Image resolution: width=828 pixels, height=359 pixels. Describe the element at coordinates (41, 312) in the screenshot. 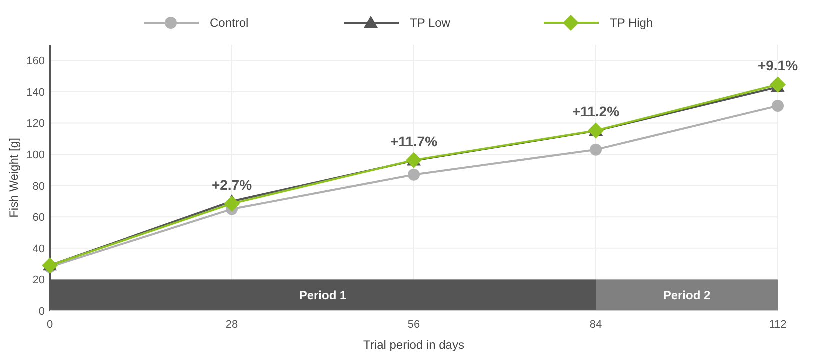

I see `y-tick-label: 0` at that location.